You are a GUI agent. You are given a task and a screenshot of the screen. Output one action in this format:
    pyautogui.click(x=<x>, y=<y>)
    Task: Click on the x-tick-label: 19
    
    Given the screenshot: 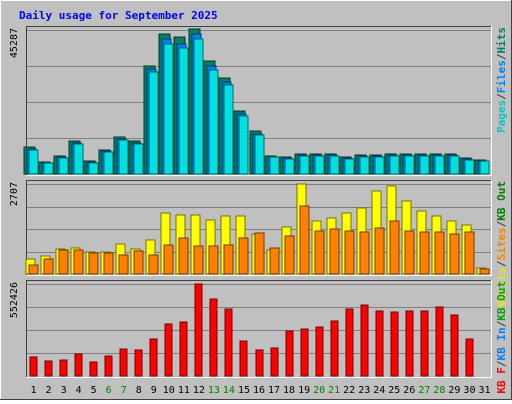 What is the action you would take?
    pyautogui.click(x=304, y=390)
    